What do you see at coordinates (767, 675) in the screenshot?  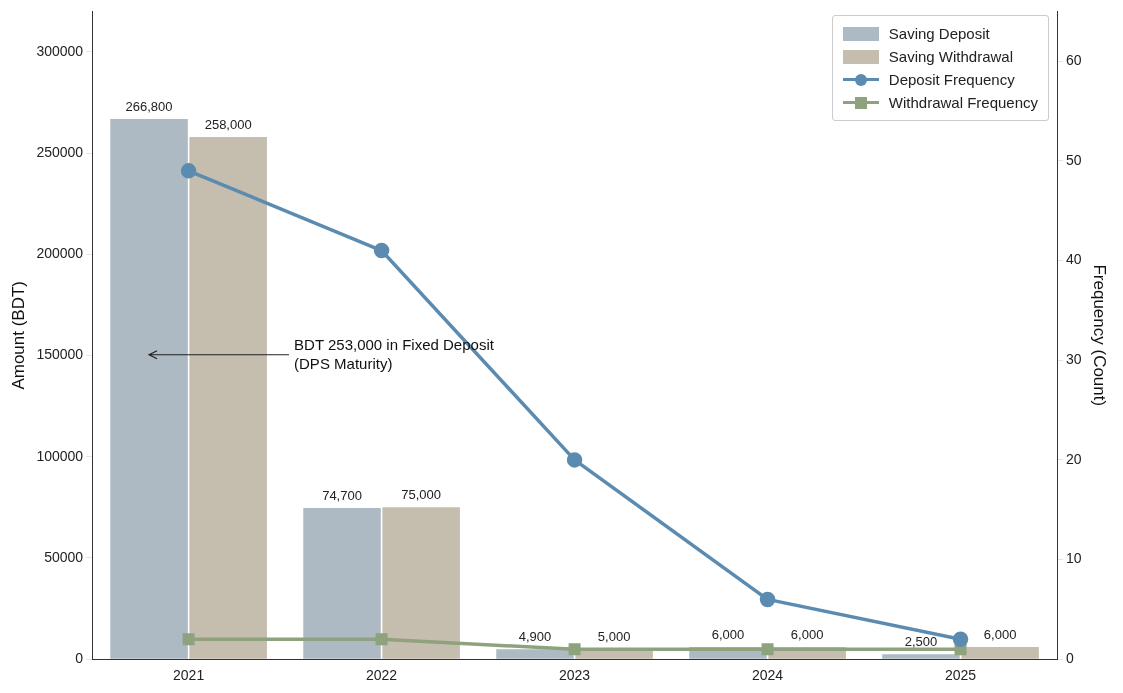 I see `x-tick-label: 2024` at bounding box center [767, 675].